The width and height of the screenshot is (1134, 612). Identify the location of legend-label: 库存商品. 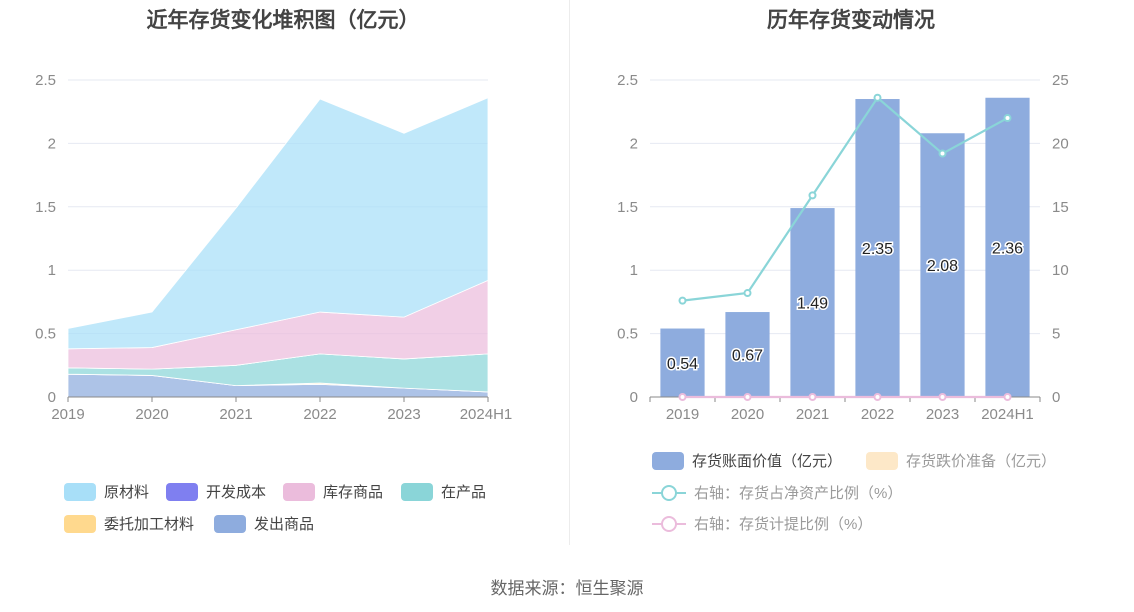
(353, 492).